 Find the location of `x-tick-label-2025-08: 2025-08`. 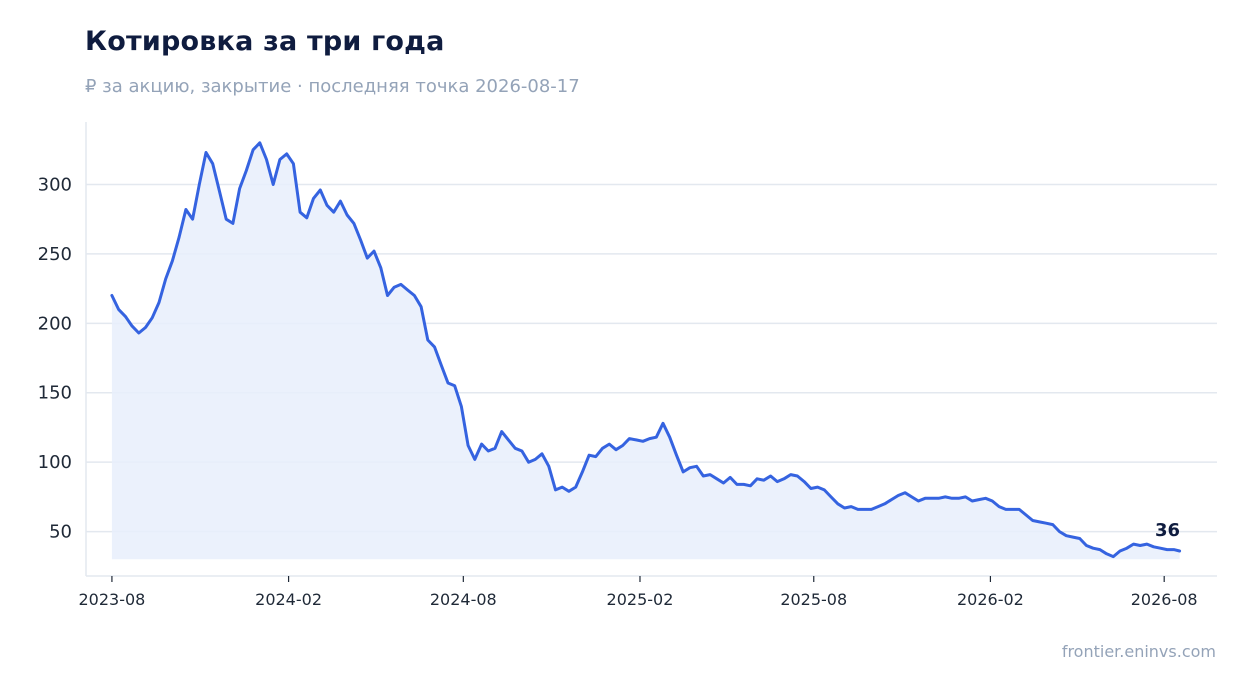

x-tick-label-2025-08: 2025-08 is located at coordinates (813, 599).